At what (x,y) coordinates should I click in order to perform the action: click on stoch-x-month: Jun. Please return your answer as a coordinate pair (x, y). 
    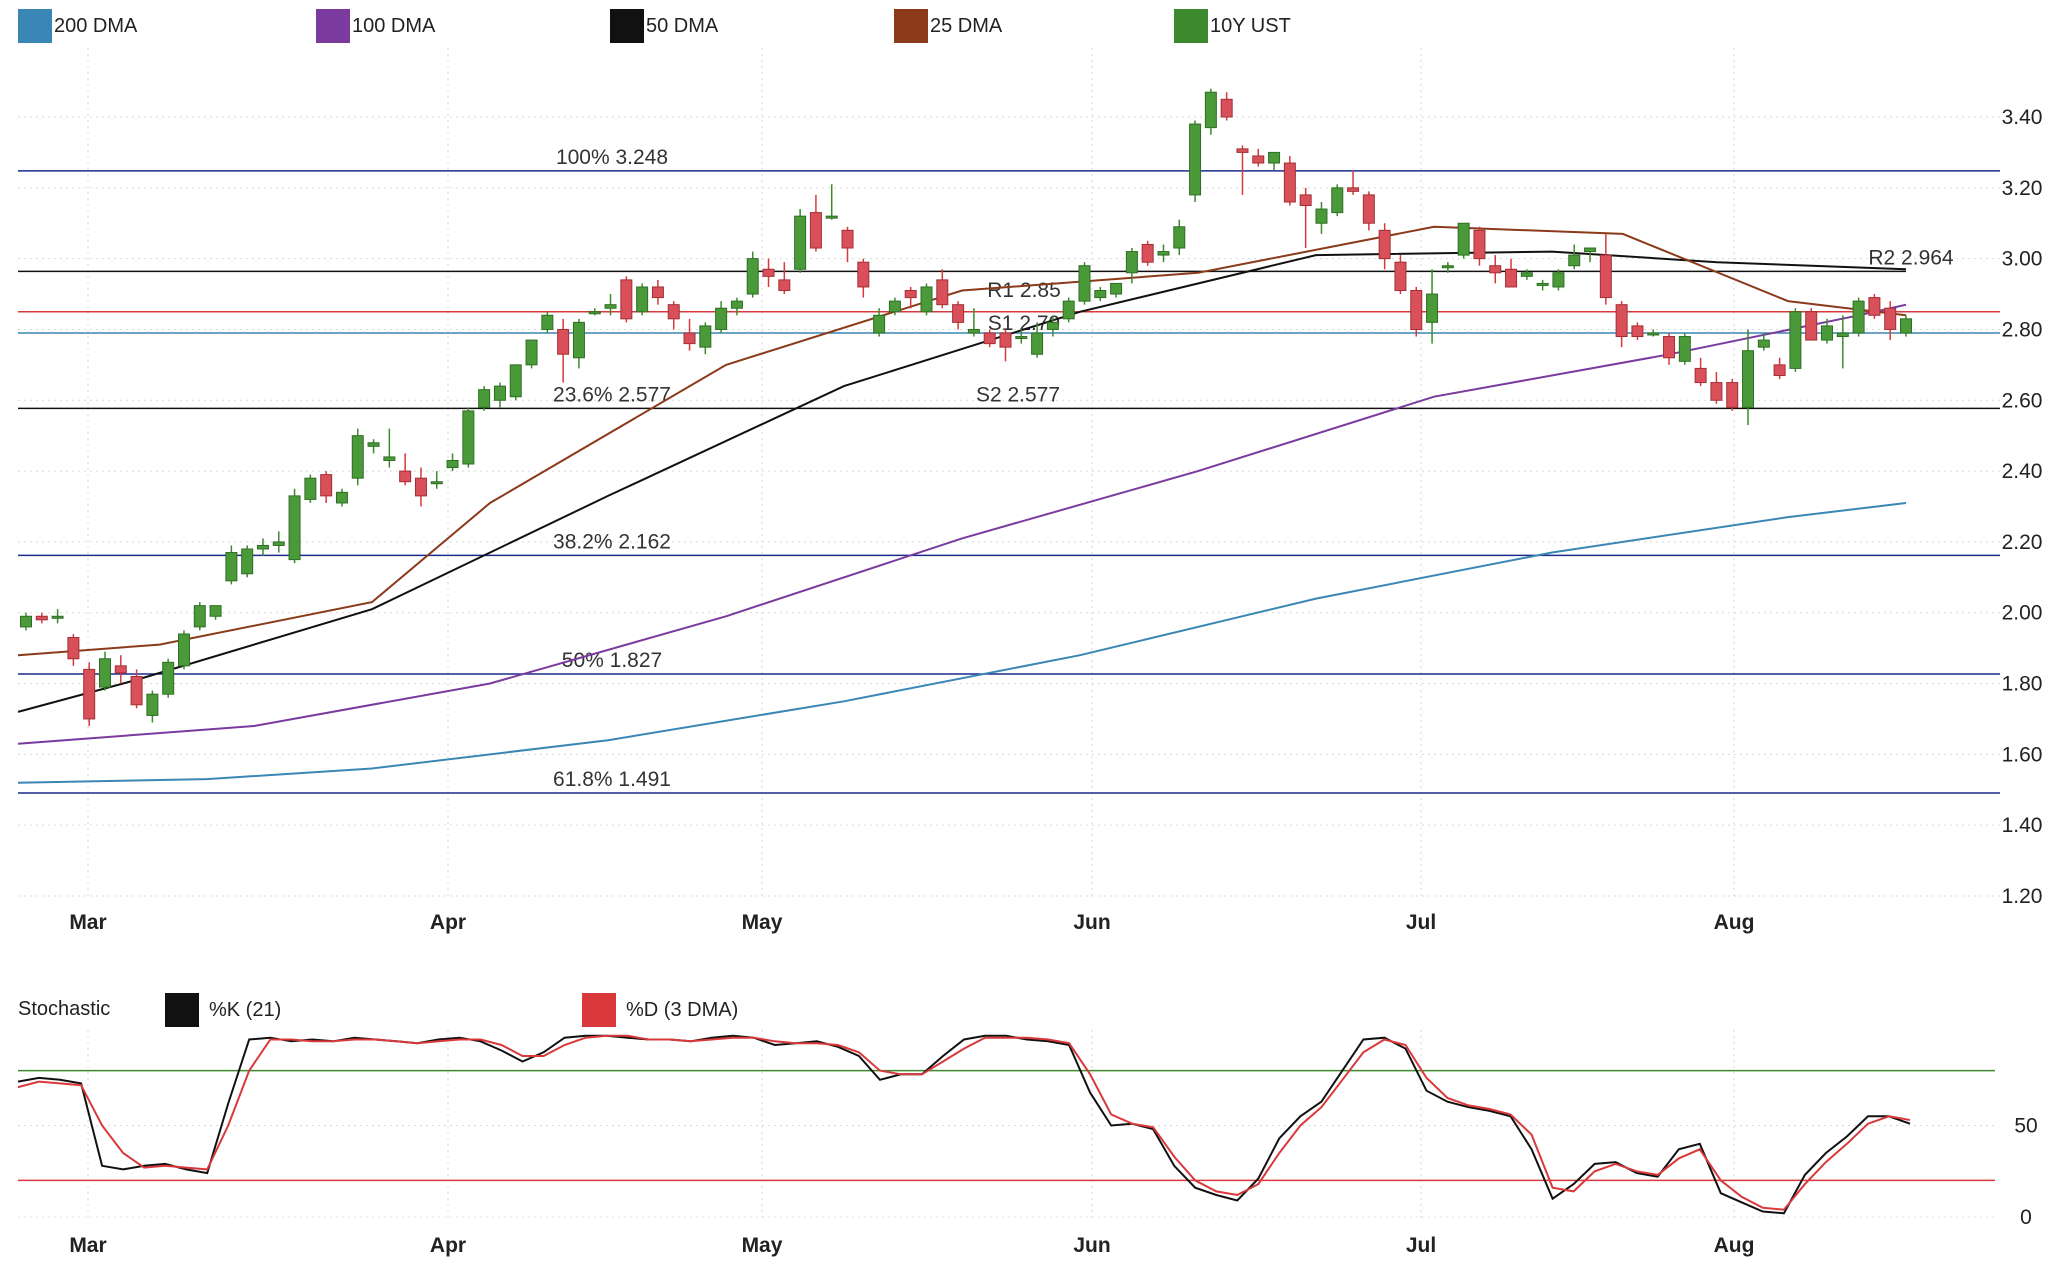
    Looking at the image, I should click on (1091, 1245).